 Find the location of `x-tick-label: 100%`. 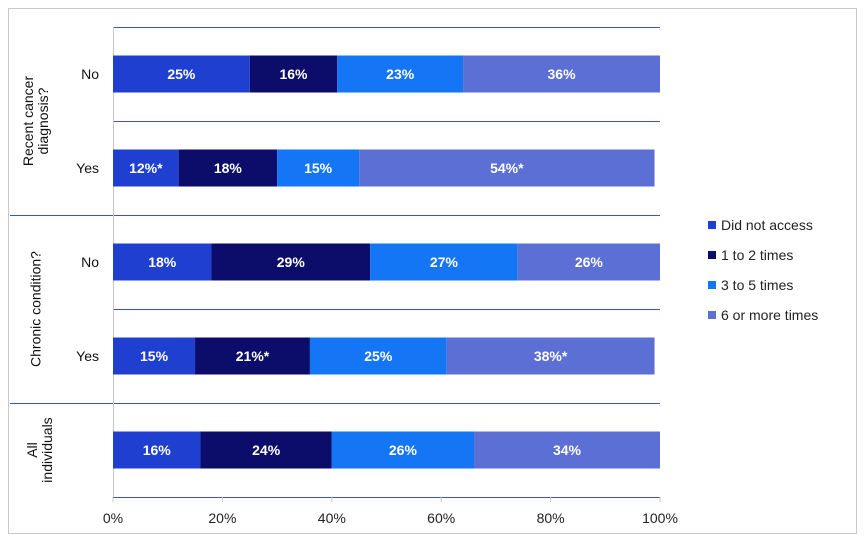

x-tick-label: 100% is located at coordinates (660, 518).